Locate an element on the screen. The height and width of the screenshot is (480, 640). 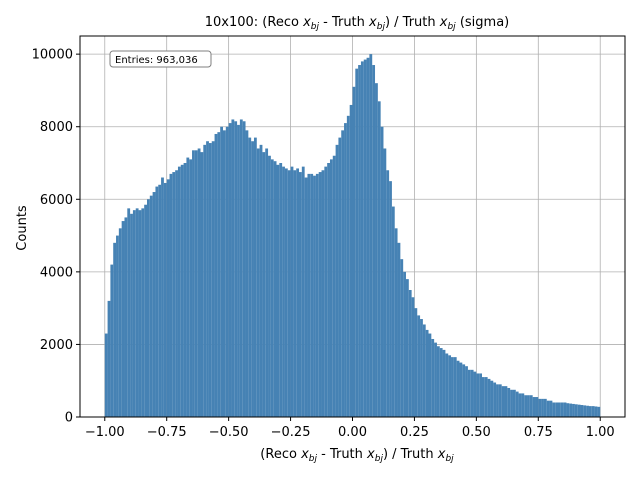
x-tick-label: −0.50 is located at coordinates (229, 432).